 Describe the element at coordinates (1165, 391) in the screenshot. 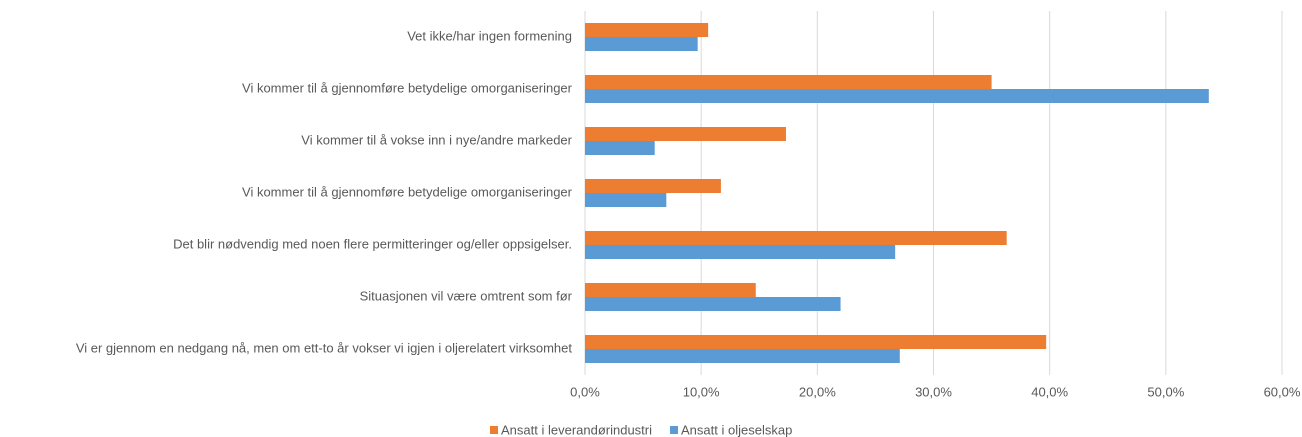

I see `x-tick-label: 50,0%` at that location.